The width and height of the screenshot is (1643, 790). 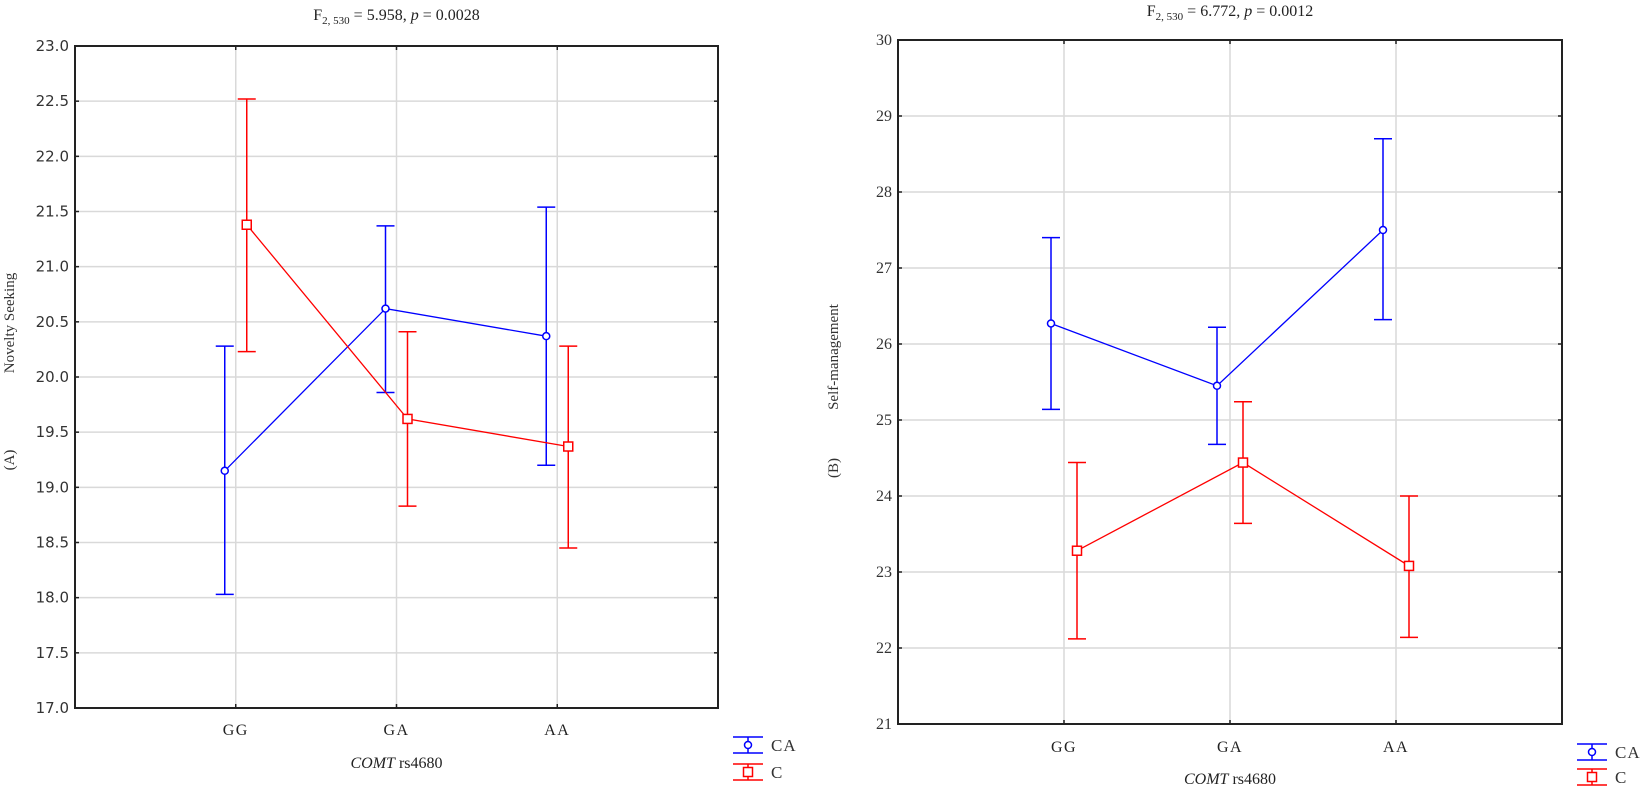 I want to click on y-tick-label: 22.0, so click(x=52, y=156).